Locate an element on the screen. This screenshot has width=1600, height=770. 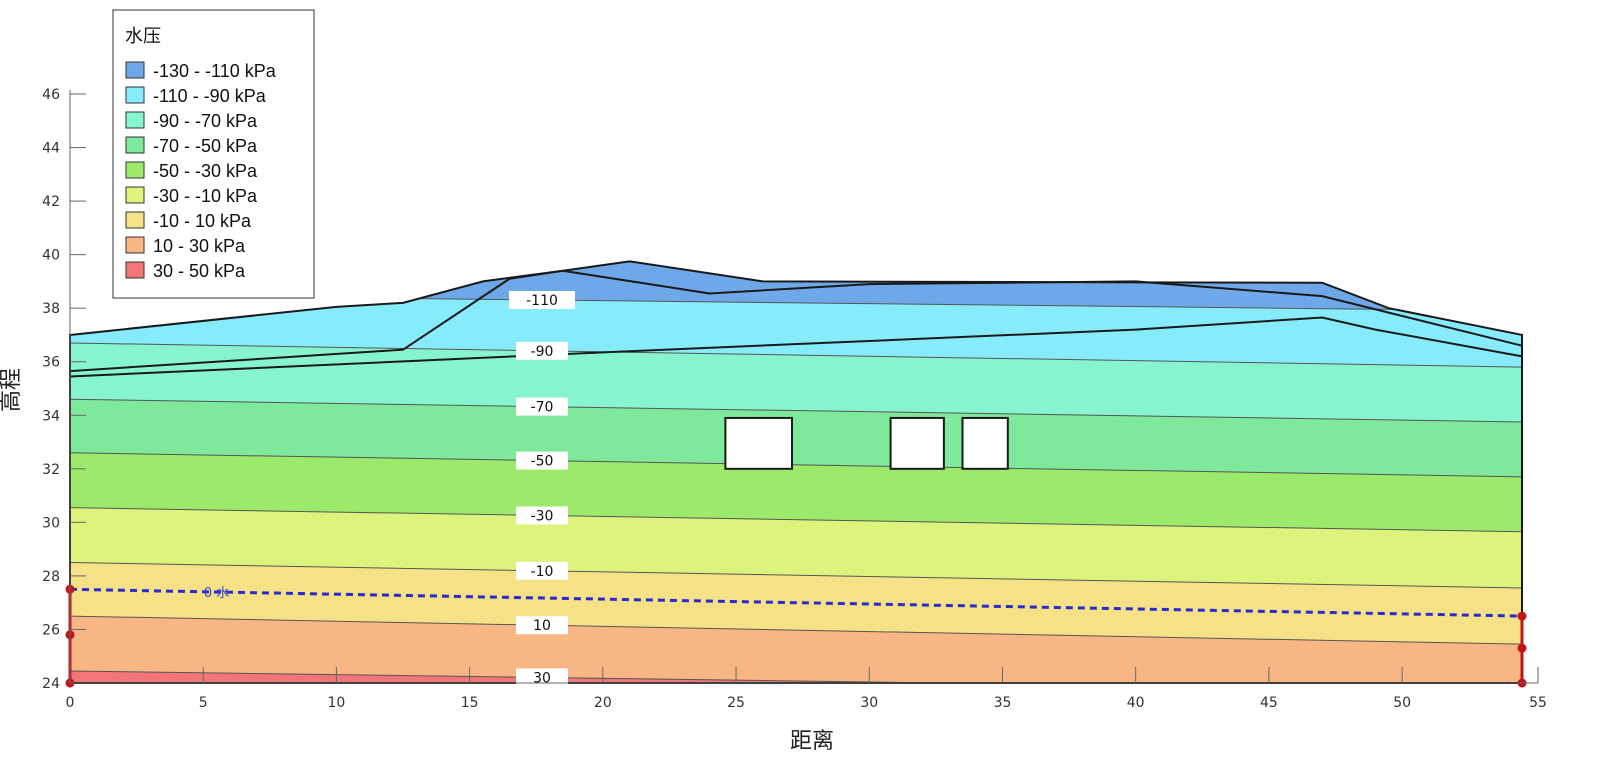
y-tick-label: 34 is located at coordinates (51, 416).